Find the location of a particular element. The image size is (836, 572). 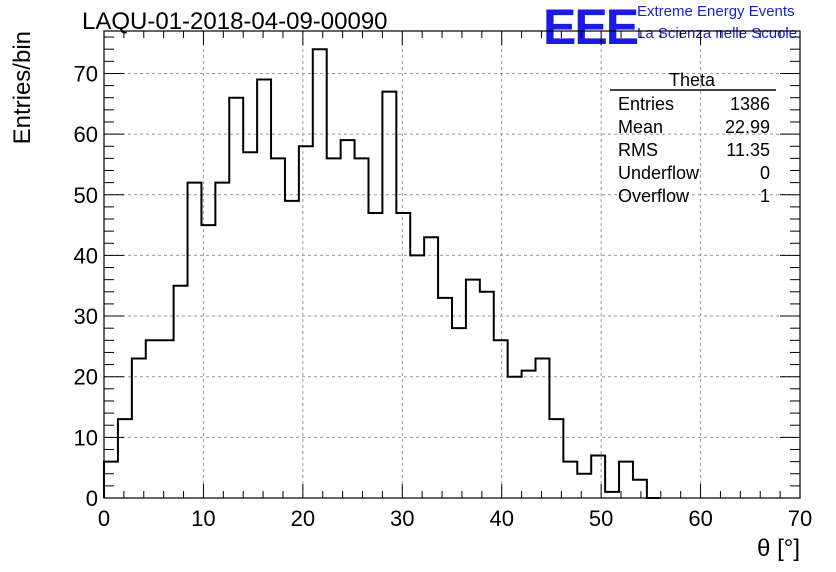

y-axis-title: Entries/bin is located at coordinates (22, 87).